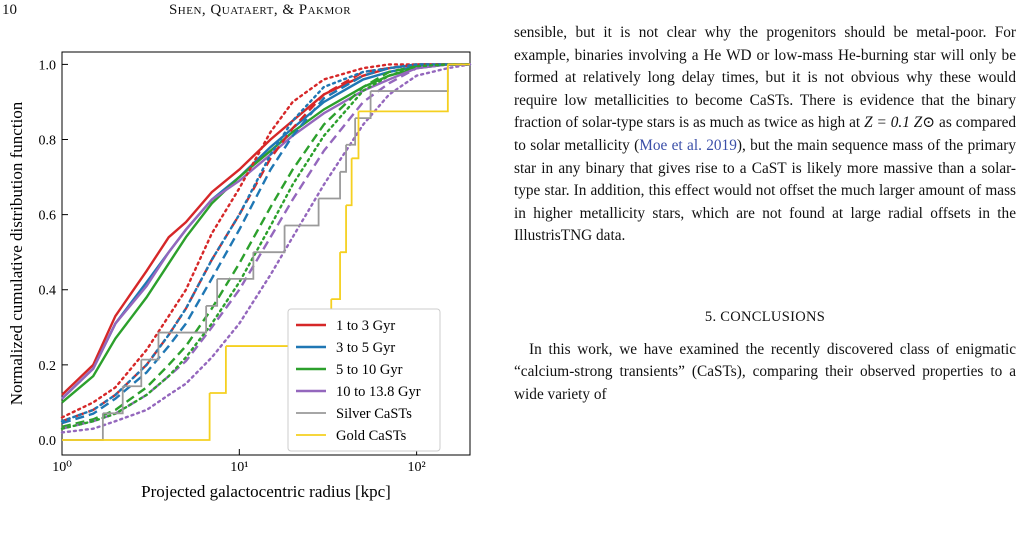  Describe the element at coordinates (48, 216) in the screenshot. I see `y-tick-label: 0.6` at that location.